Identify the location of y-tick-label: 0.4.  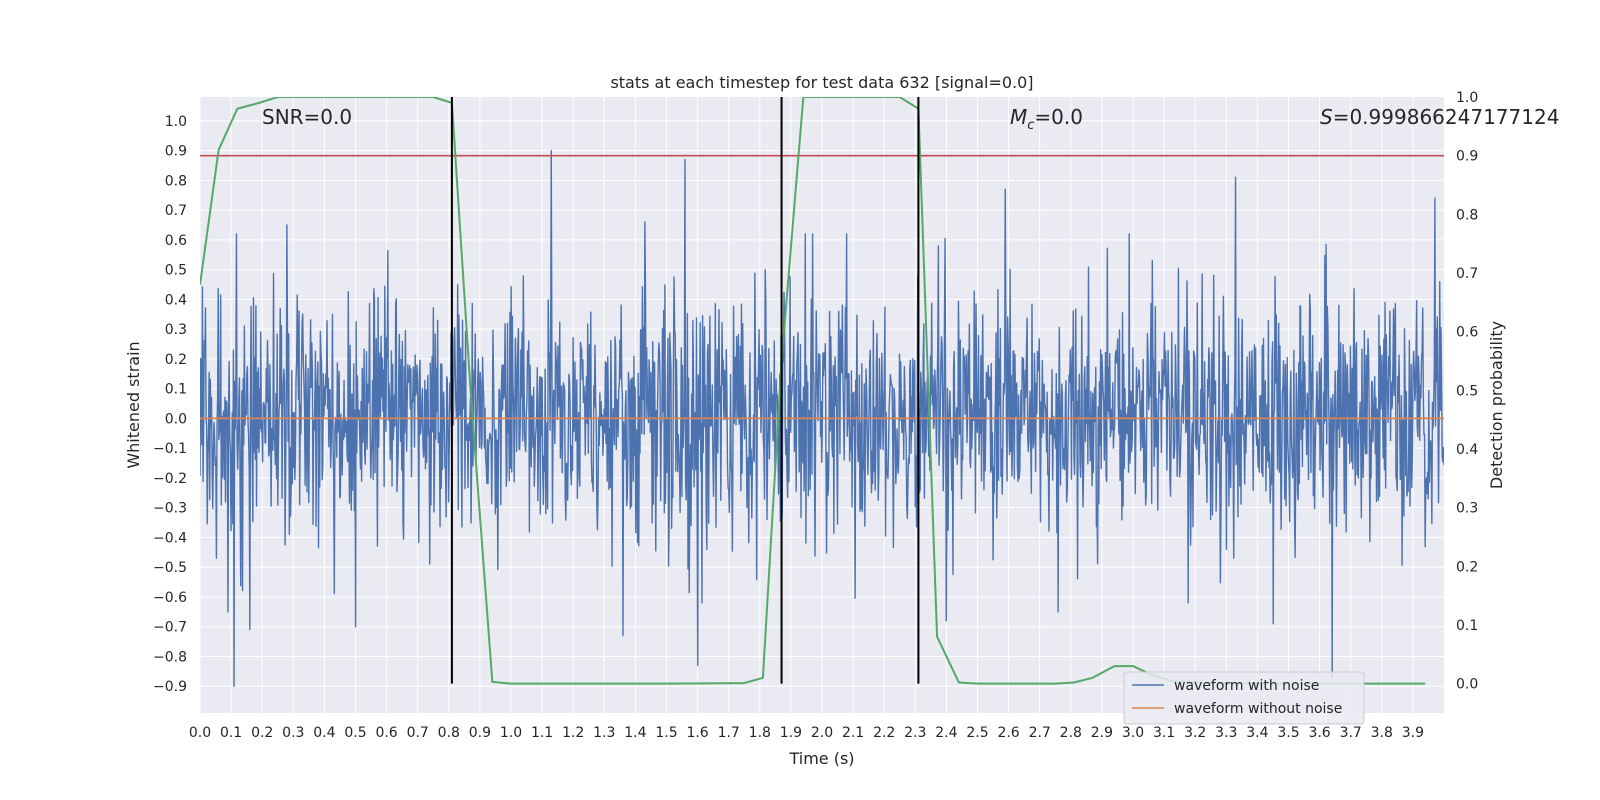
(176, 300).